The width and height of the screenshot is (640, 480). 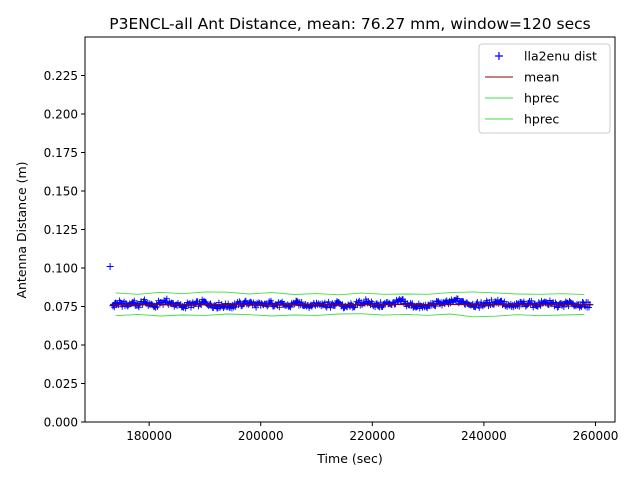 What do you see at coordinates (149, 436) in the screenshot?
I see `x-tick-label: 180000` at bounding box center [149, 436].